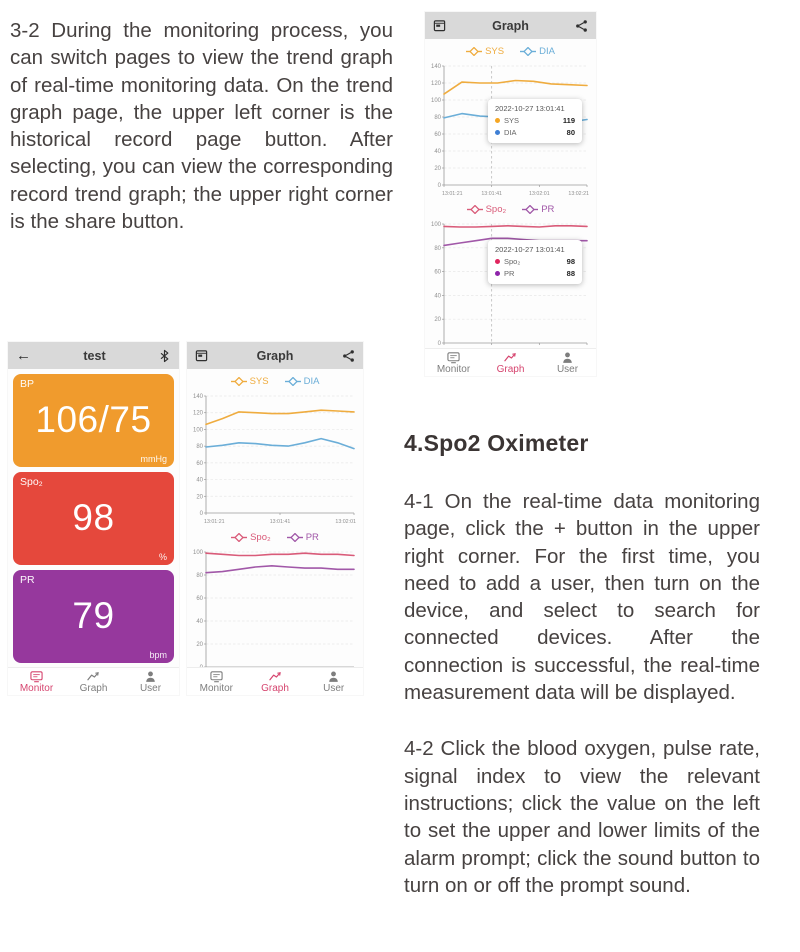 This screenshot has width=800, height=952. I want to click on legend-label: DIA, so click(311, 381).